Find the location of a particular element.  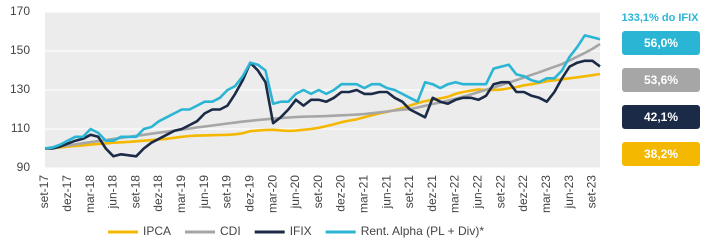

y-tick-label: 130 is located at coordinates (20, 89).